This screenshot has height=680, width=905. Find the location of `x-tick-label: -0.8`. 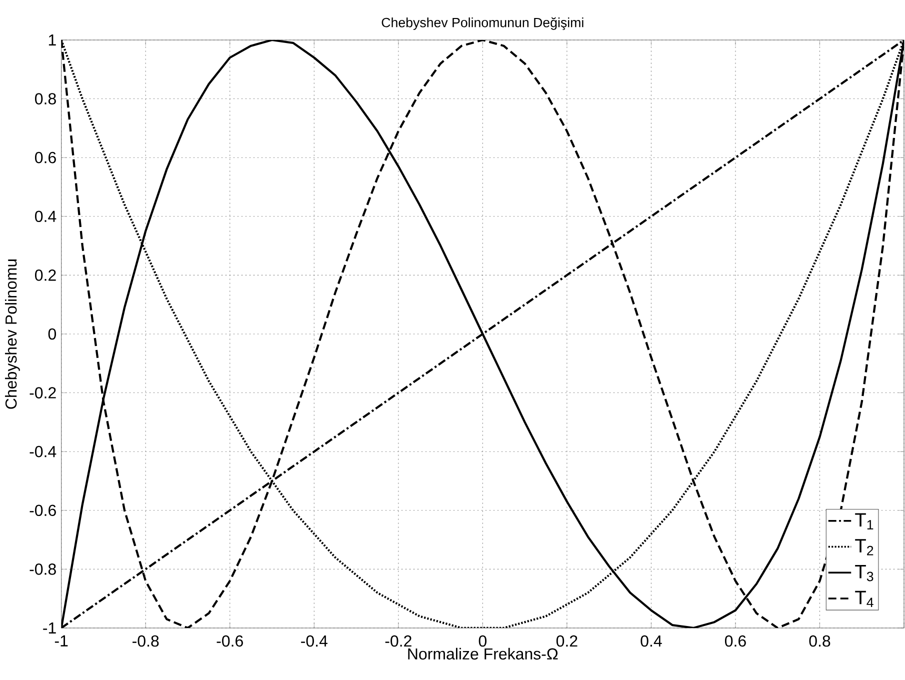

x-tick-label: -0.8 is located at coordinates (145, 641).